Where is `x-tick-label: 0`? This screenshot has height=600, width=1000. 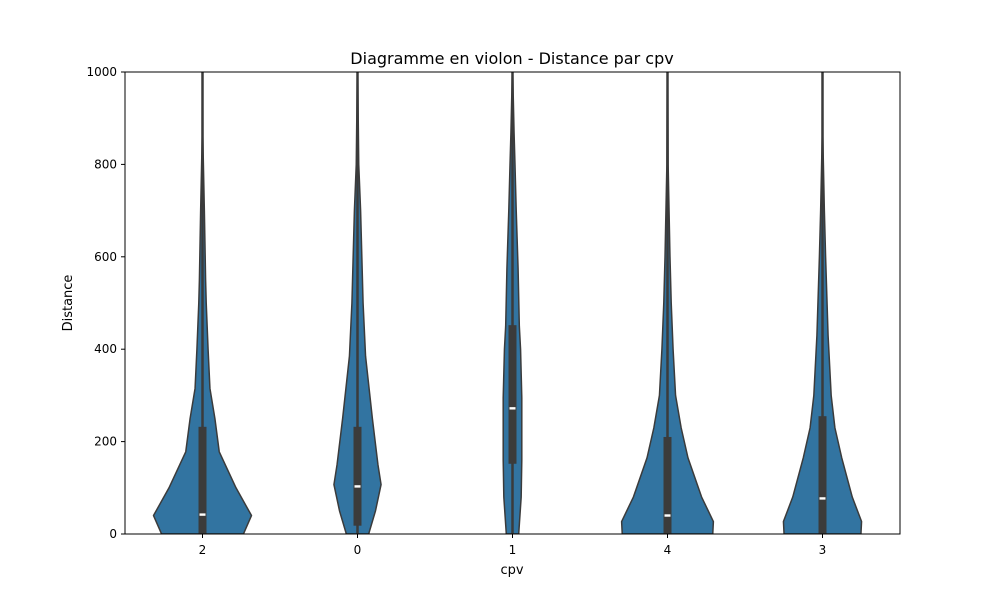
x-tick-label: 0 is located at coordinates (358, 550).